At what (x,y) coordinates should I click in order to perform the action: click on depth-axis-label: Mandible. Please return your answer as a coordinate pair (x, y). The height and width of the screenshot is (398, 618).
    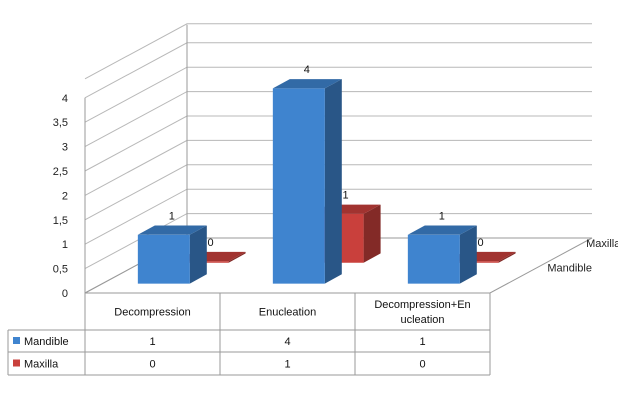
    Looking at the image, I should click on (569, 269).